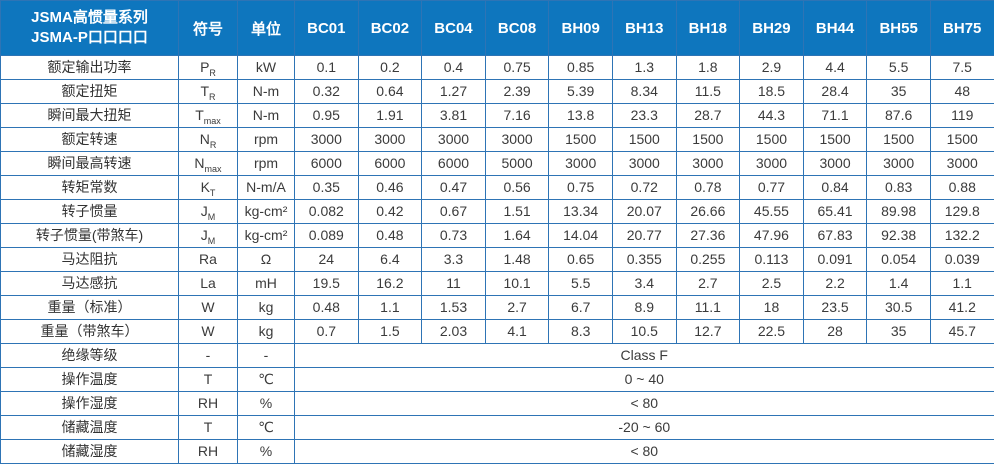 Image resolution: width=994 pixels, height=468 pixels. What do you see at coordinates (208, 355) in the screenshot?
I see `symbol-cell: -` at bounding box center [208, 355].